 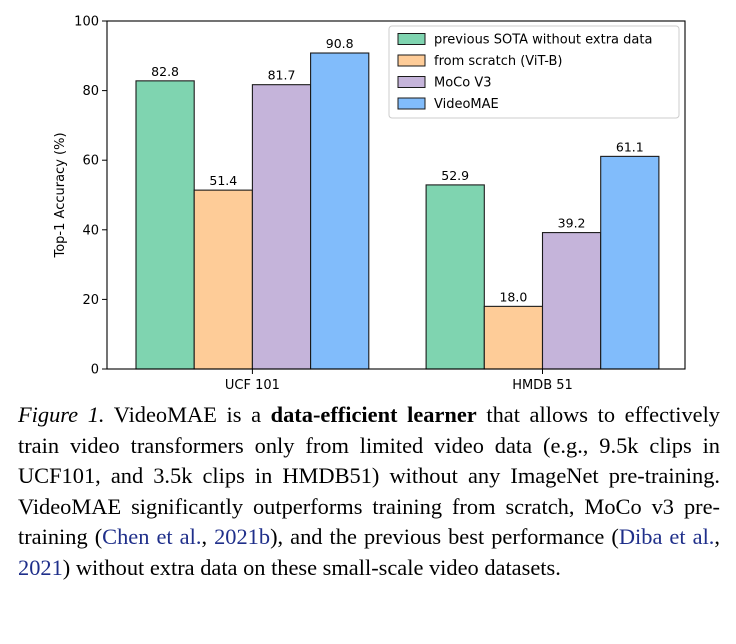 I want to click on legend-label: previous SOTA without extra data, so click(x=543, y=40).